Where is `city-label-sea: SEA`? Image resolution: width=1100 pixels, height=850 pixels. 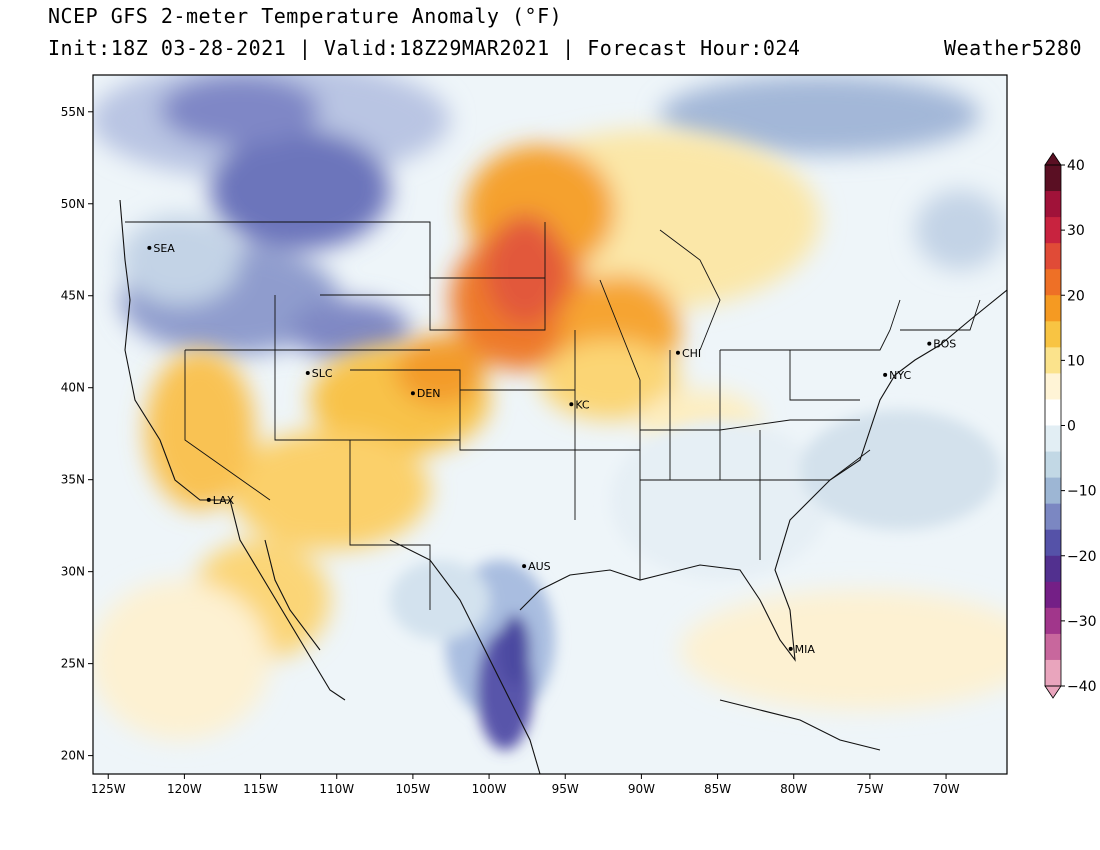 city-label-sea: SEA is located at coordinates (164, 248).